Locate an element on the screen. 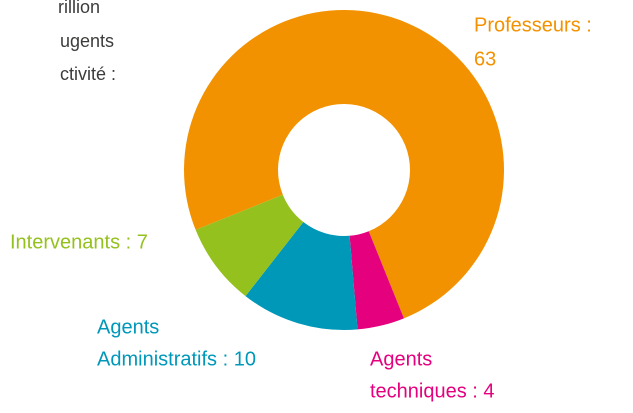  slice-label: Intervenants : 7 is located at coordinates (79, 242).